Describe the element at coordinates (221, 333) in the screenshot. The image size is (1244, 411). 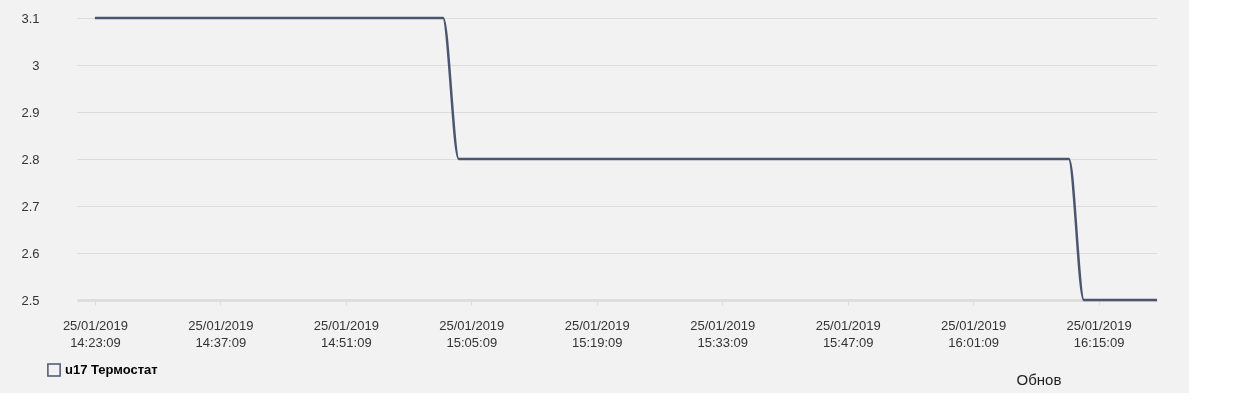
I see `x-tick-label: 25/01/2019 14:37:09` at that location.